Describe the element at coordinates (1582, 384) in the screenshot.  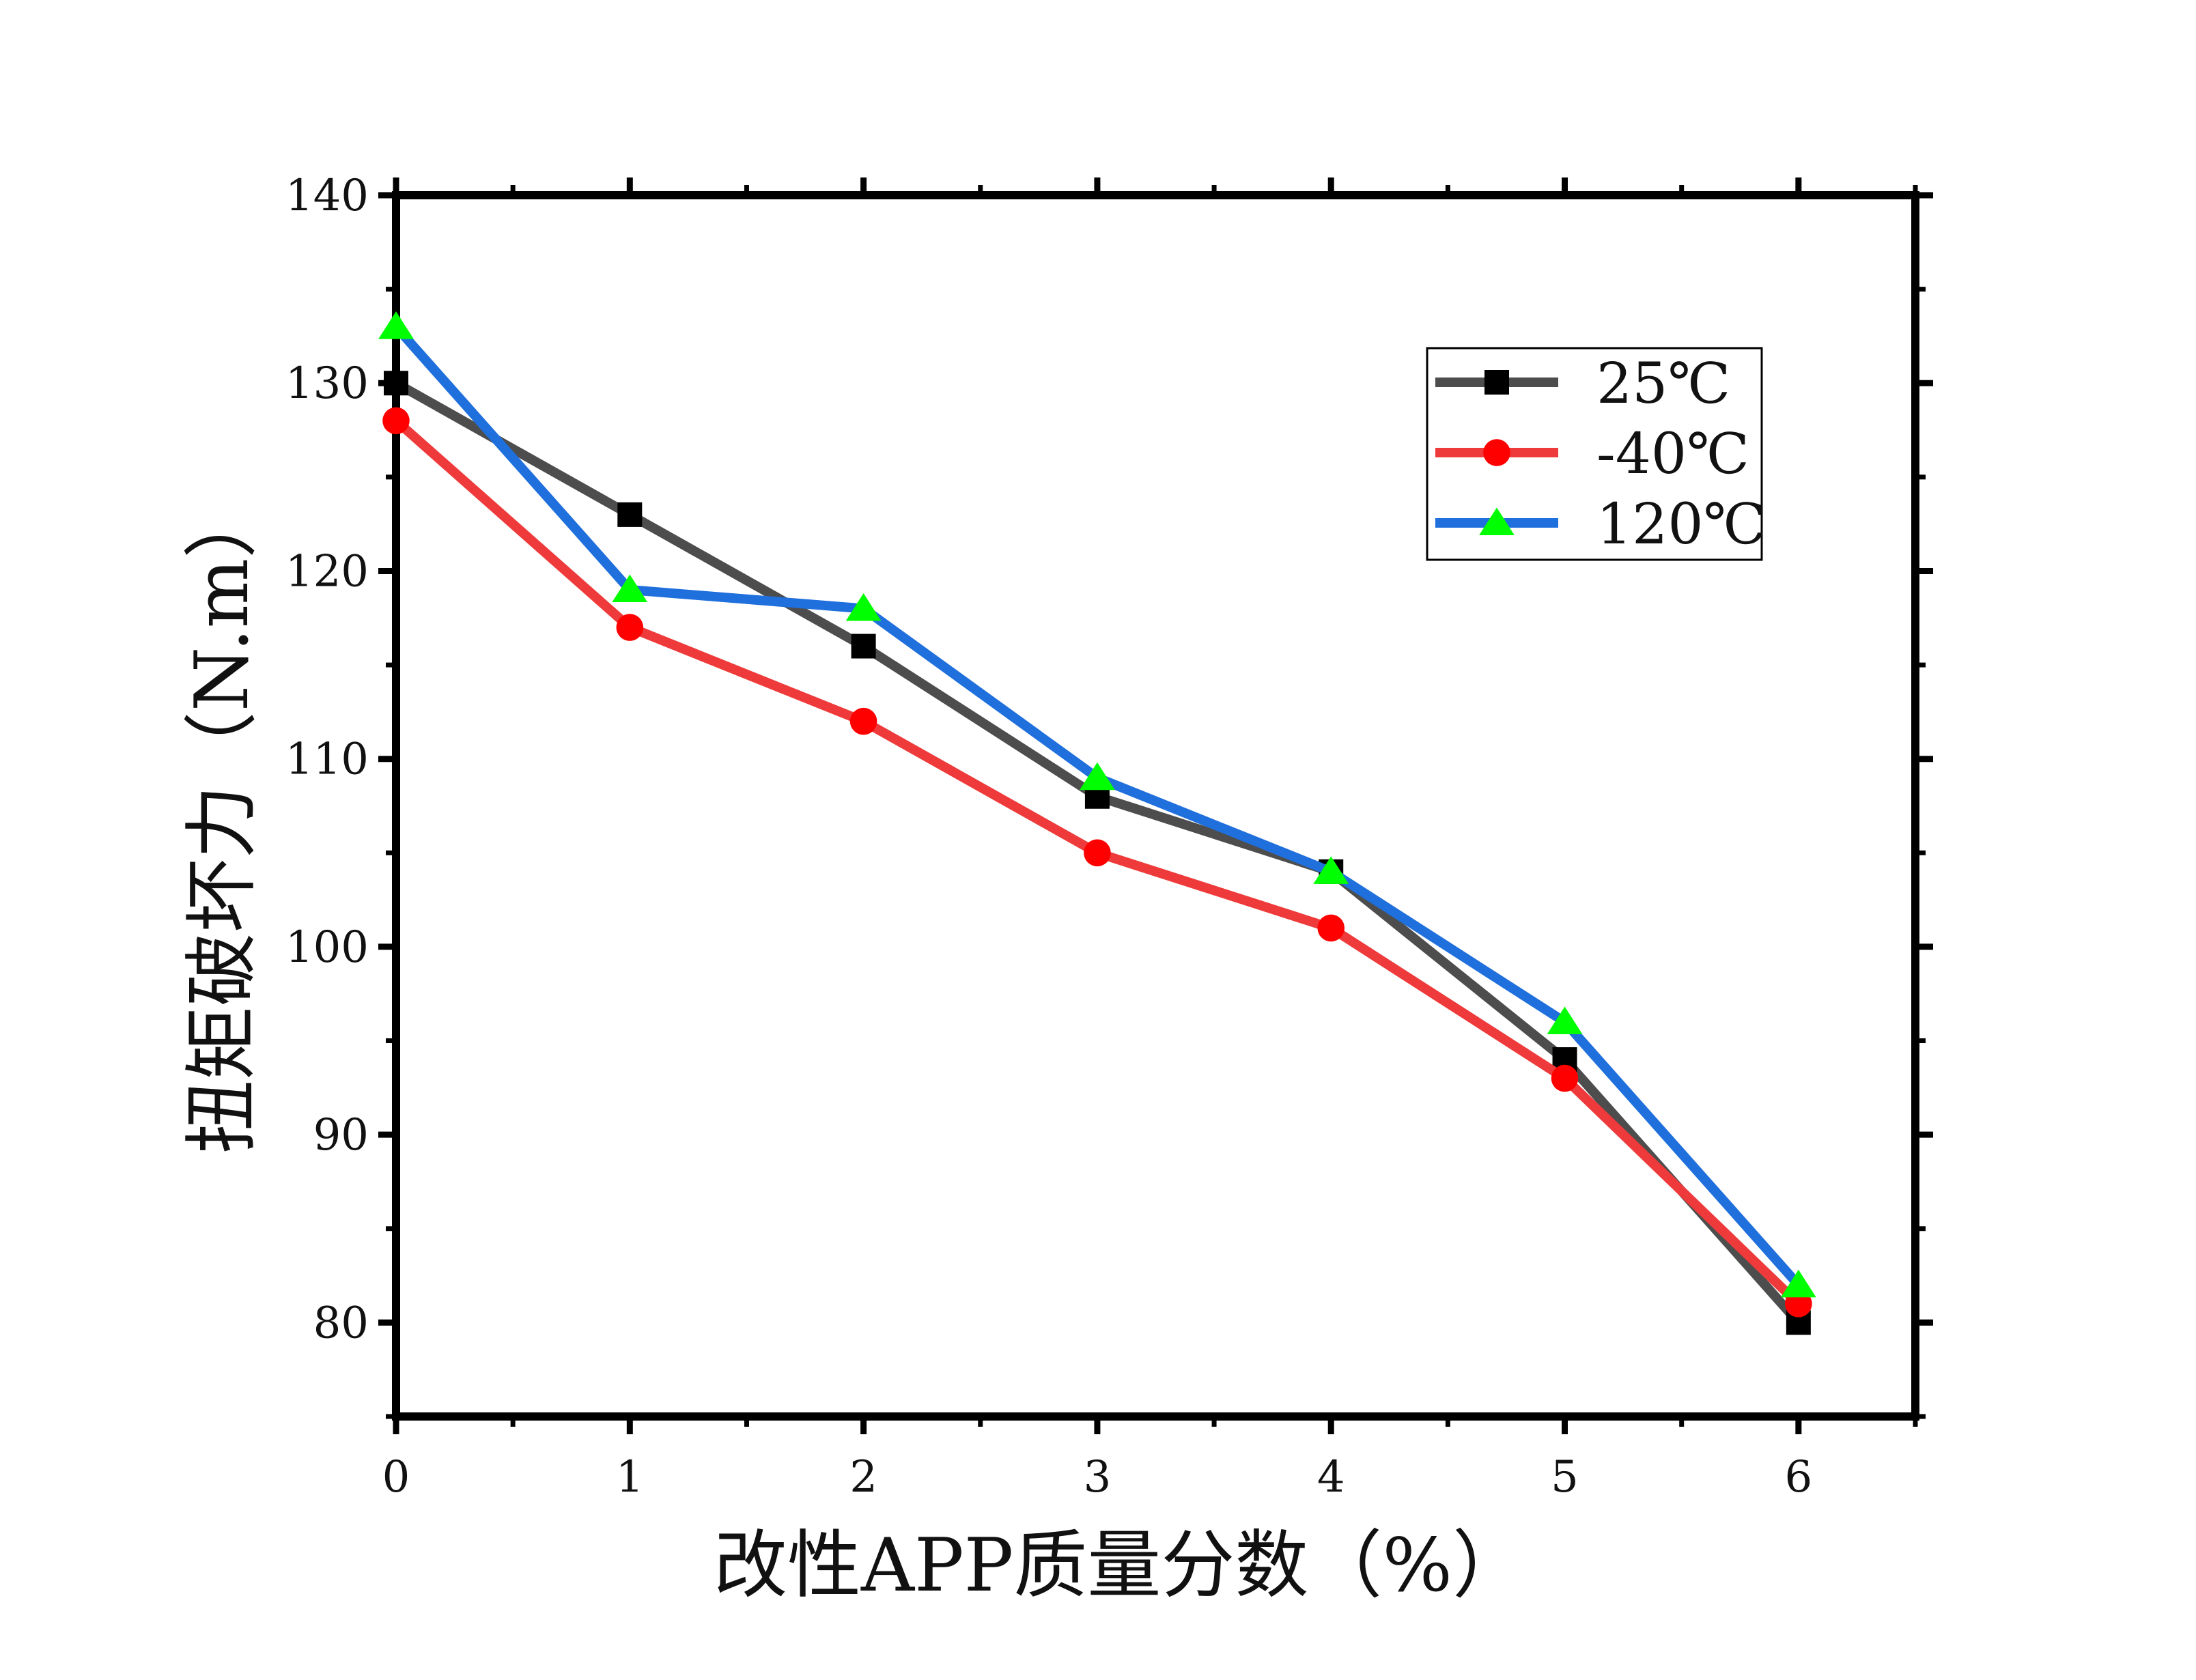
I see `legend-item: 25℃` at that location.